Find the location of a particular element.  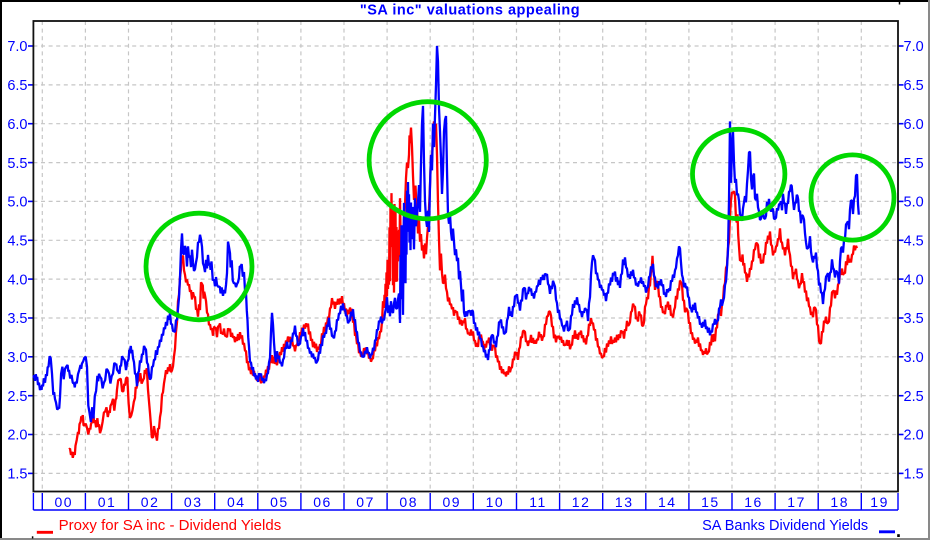

svg-text: SA Banks Dividend Yields is located at coordinates (785, 526).